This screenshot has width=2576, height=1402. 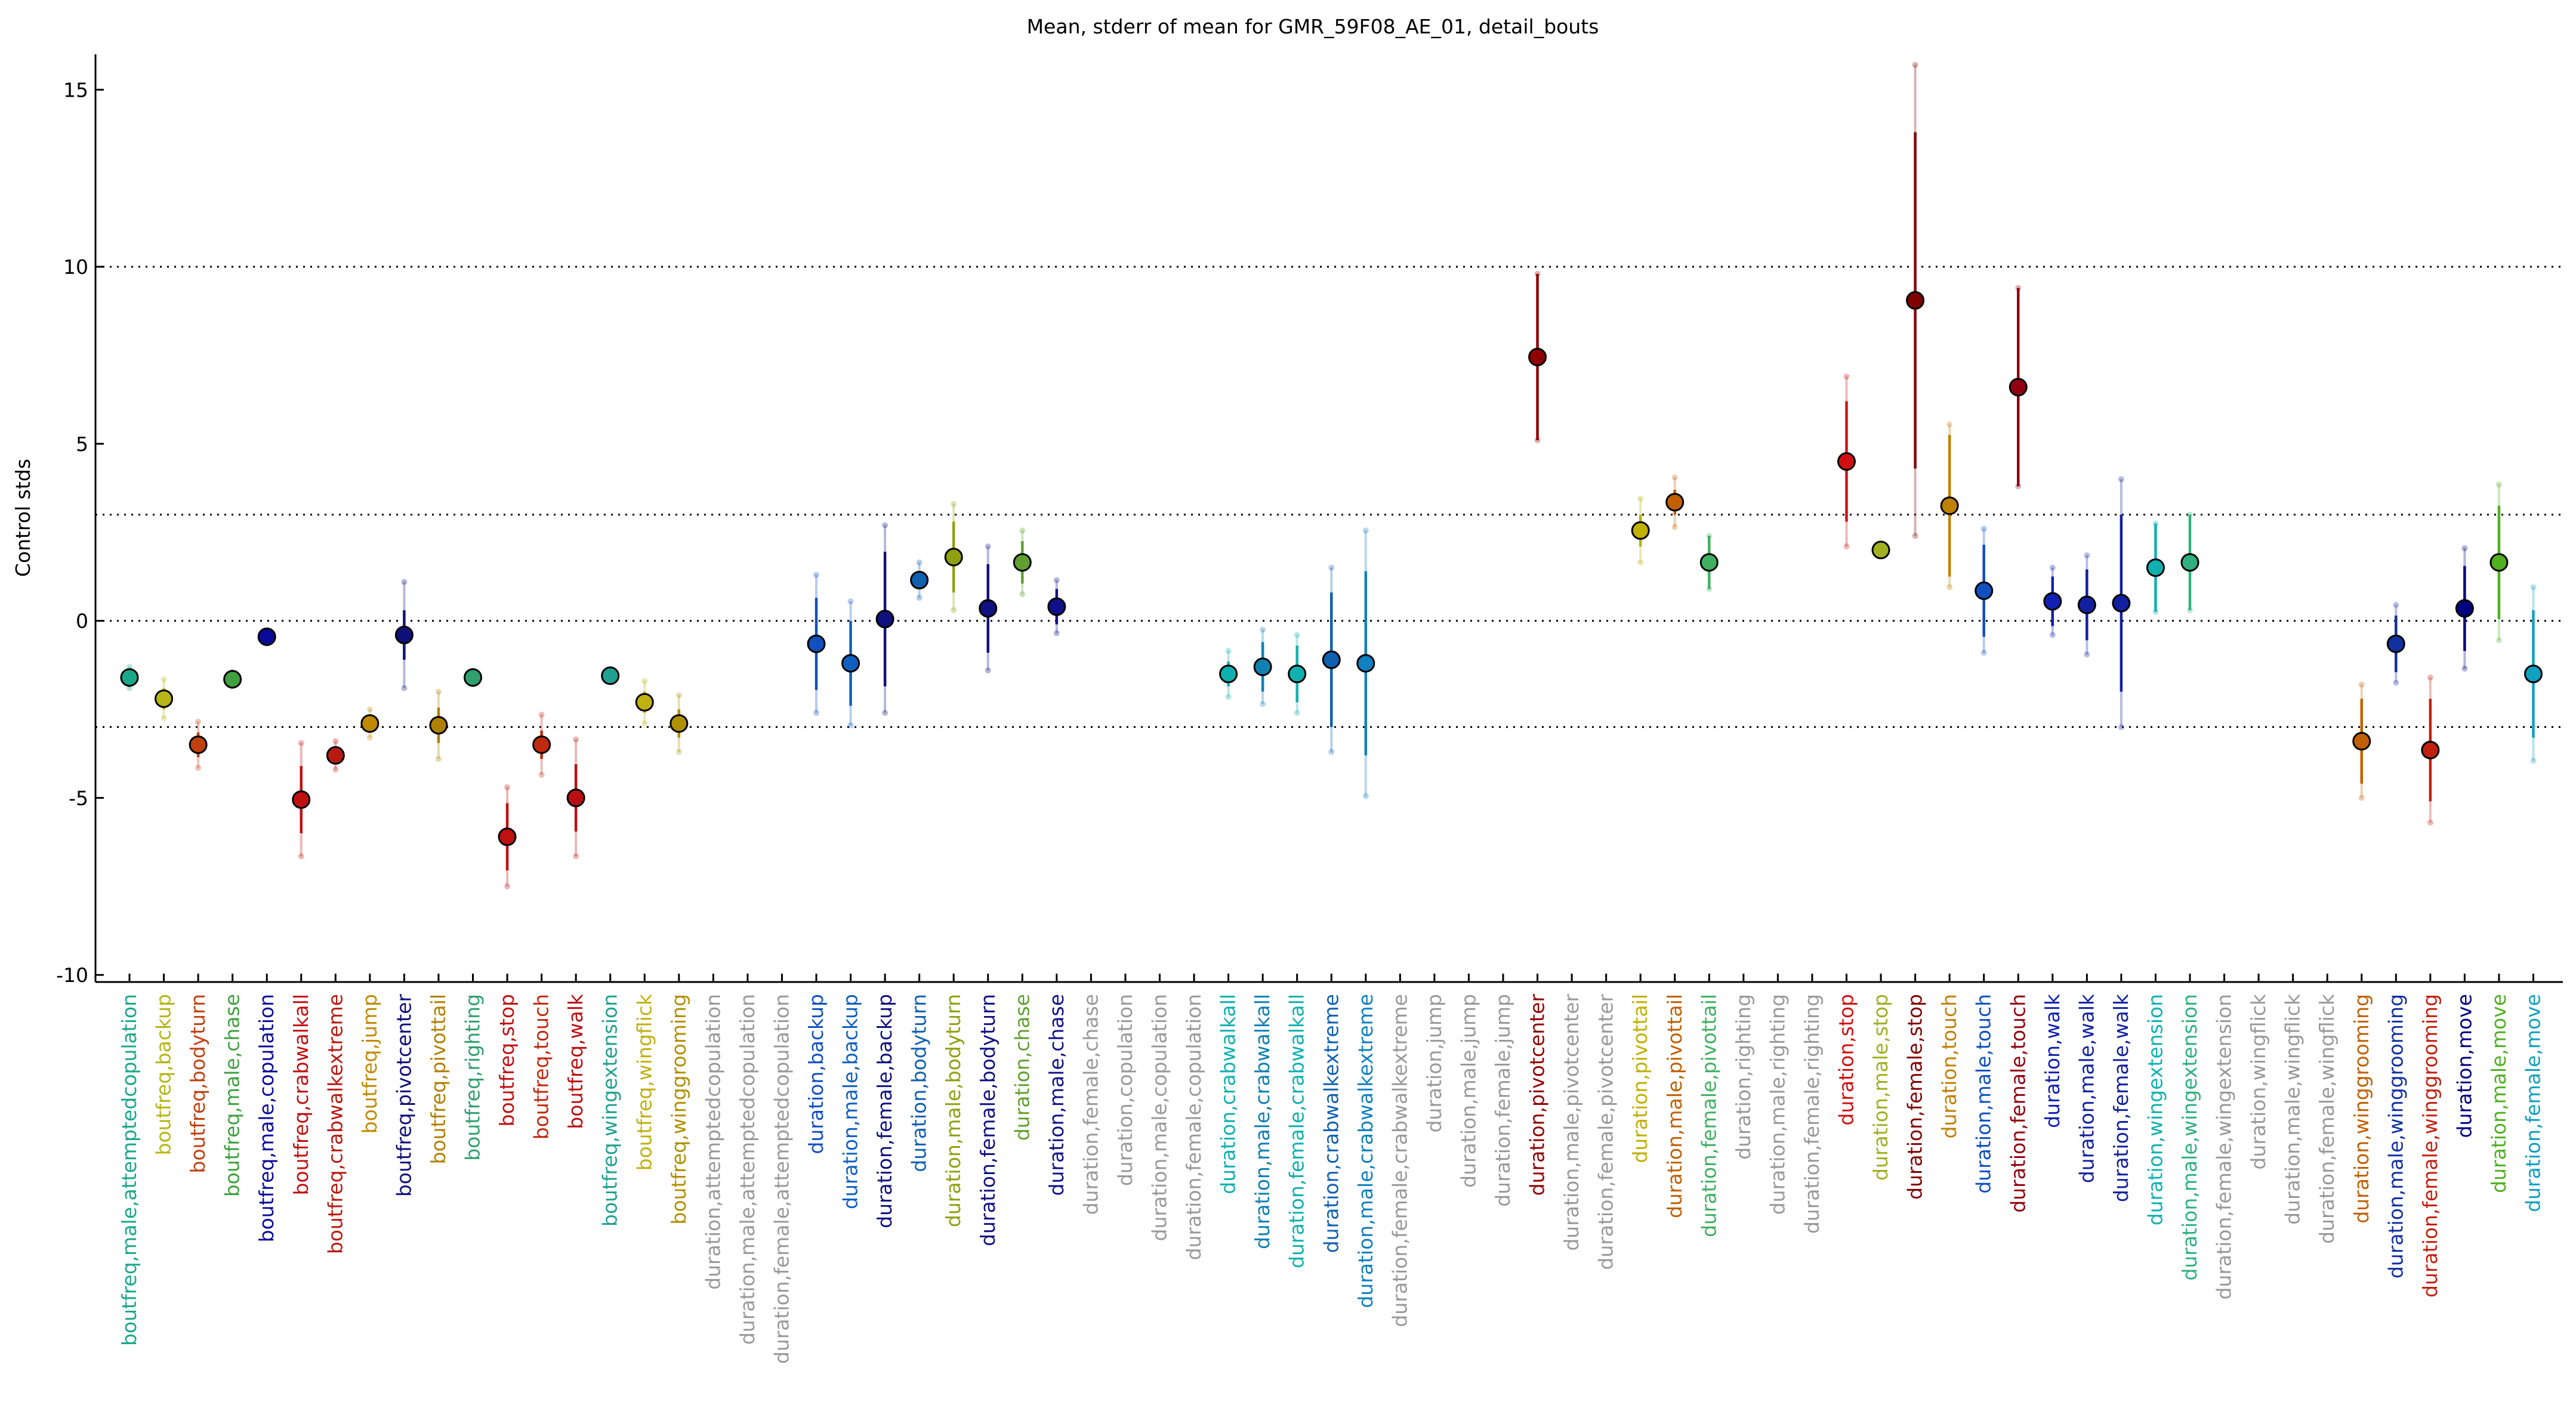 What do you see at coordinates (129, 1170) in the screenshot?
I see `x-tick-label: boutfreq,male,attemptedcopulation` at bounding box center [129, 1170].